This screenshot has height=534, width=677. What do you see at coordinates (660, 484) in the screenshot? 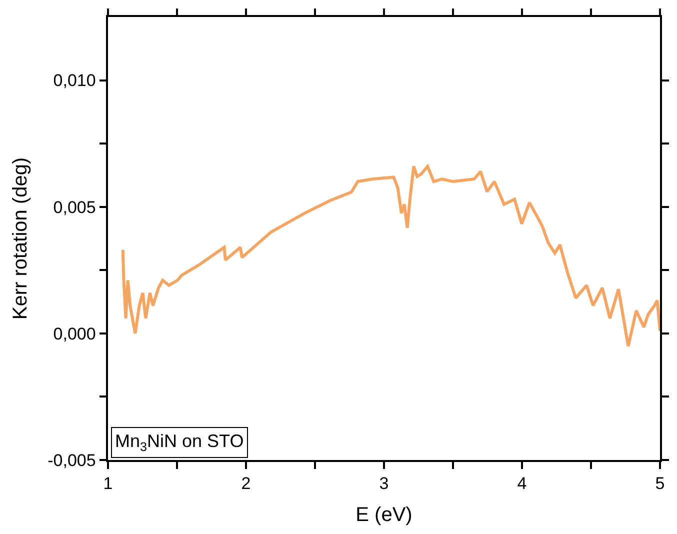
I see `x-tick-label: 5` at bounding box center [660, 484].